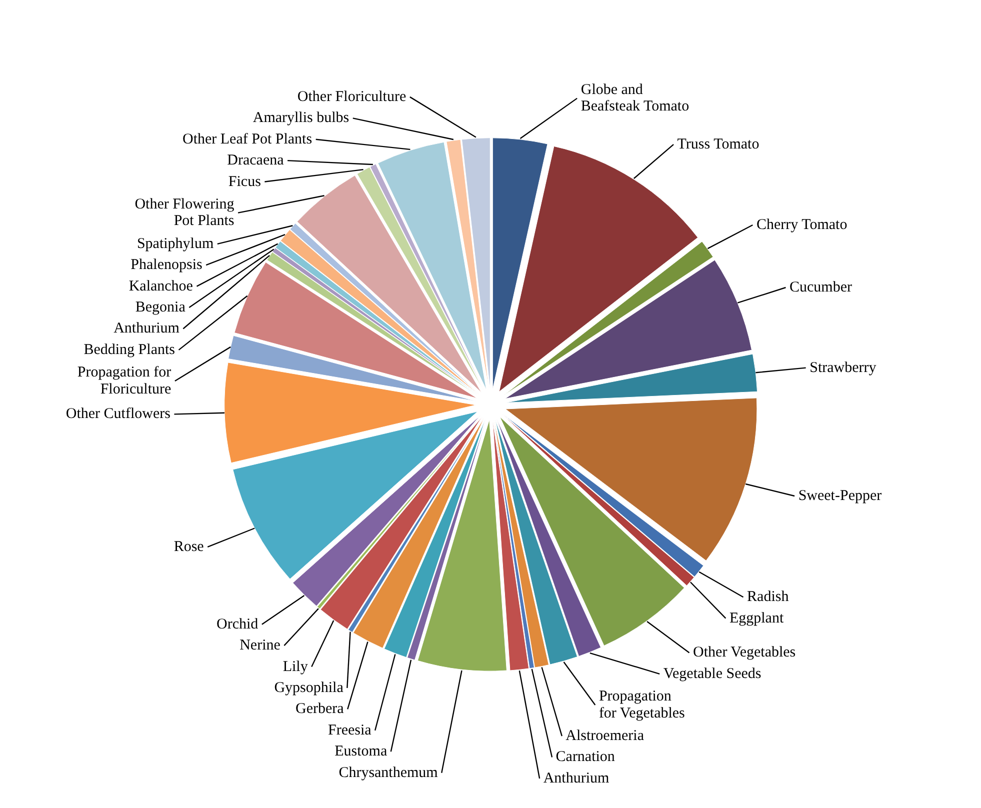  I want to click on slice-label: Other Leaf Pot Plants, so click(247, 139).